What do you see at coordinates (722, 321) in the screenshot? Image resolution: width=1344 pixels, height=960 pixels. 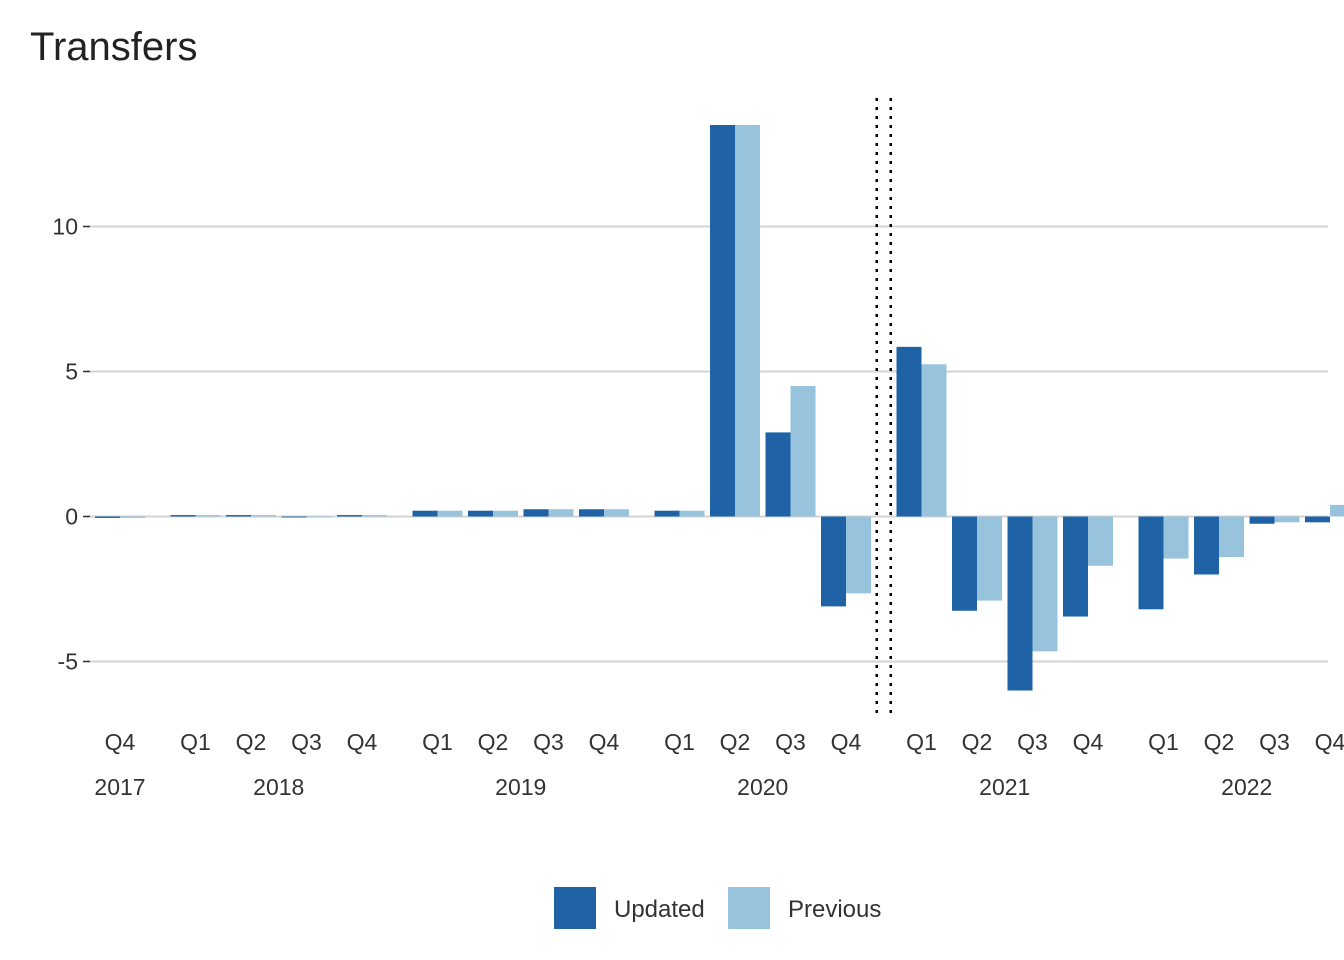 I see `bar-updated-q2-2020` at bounding box center [722, 321].